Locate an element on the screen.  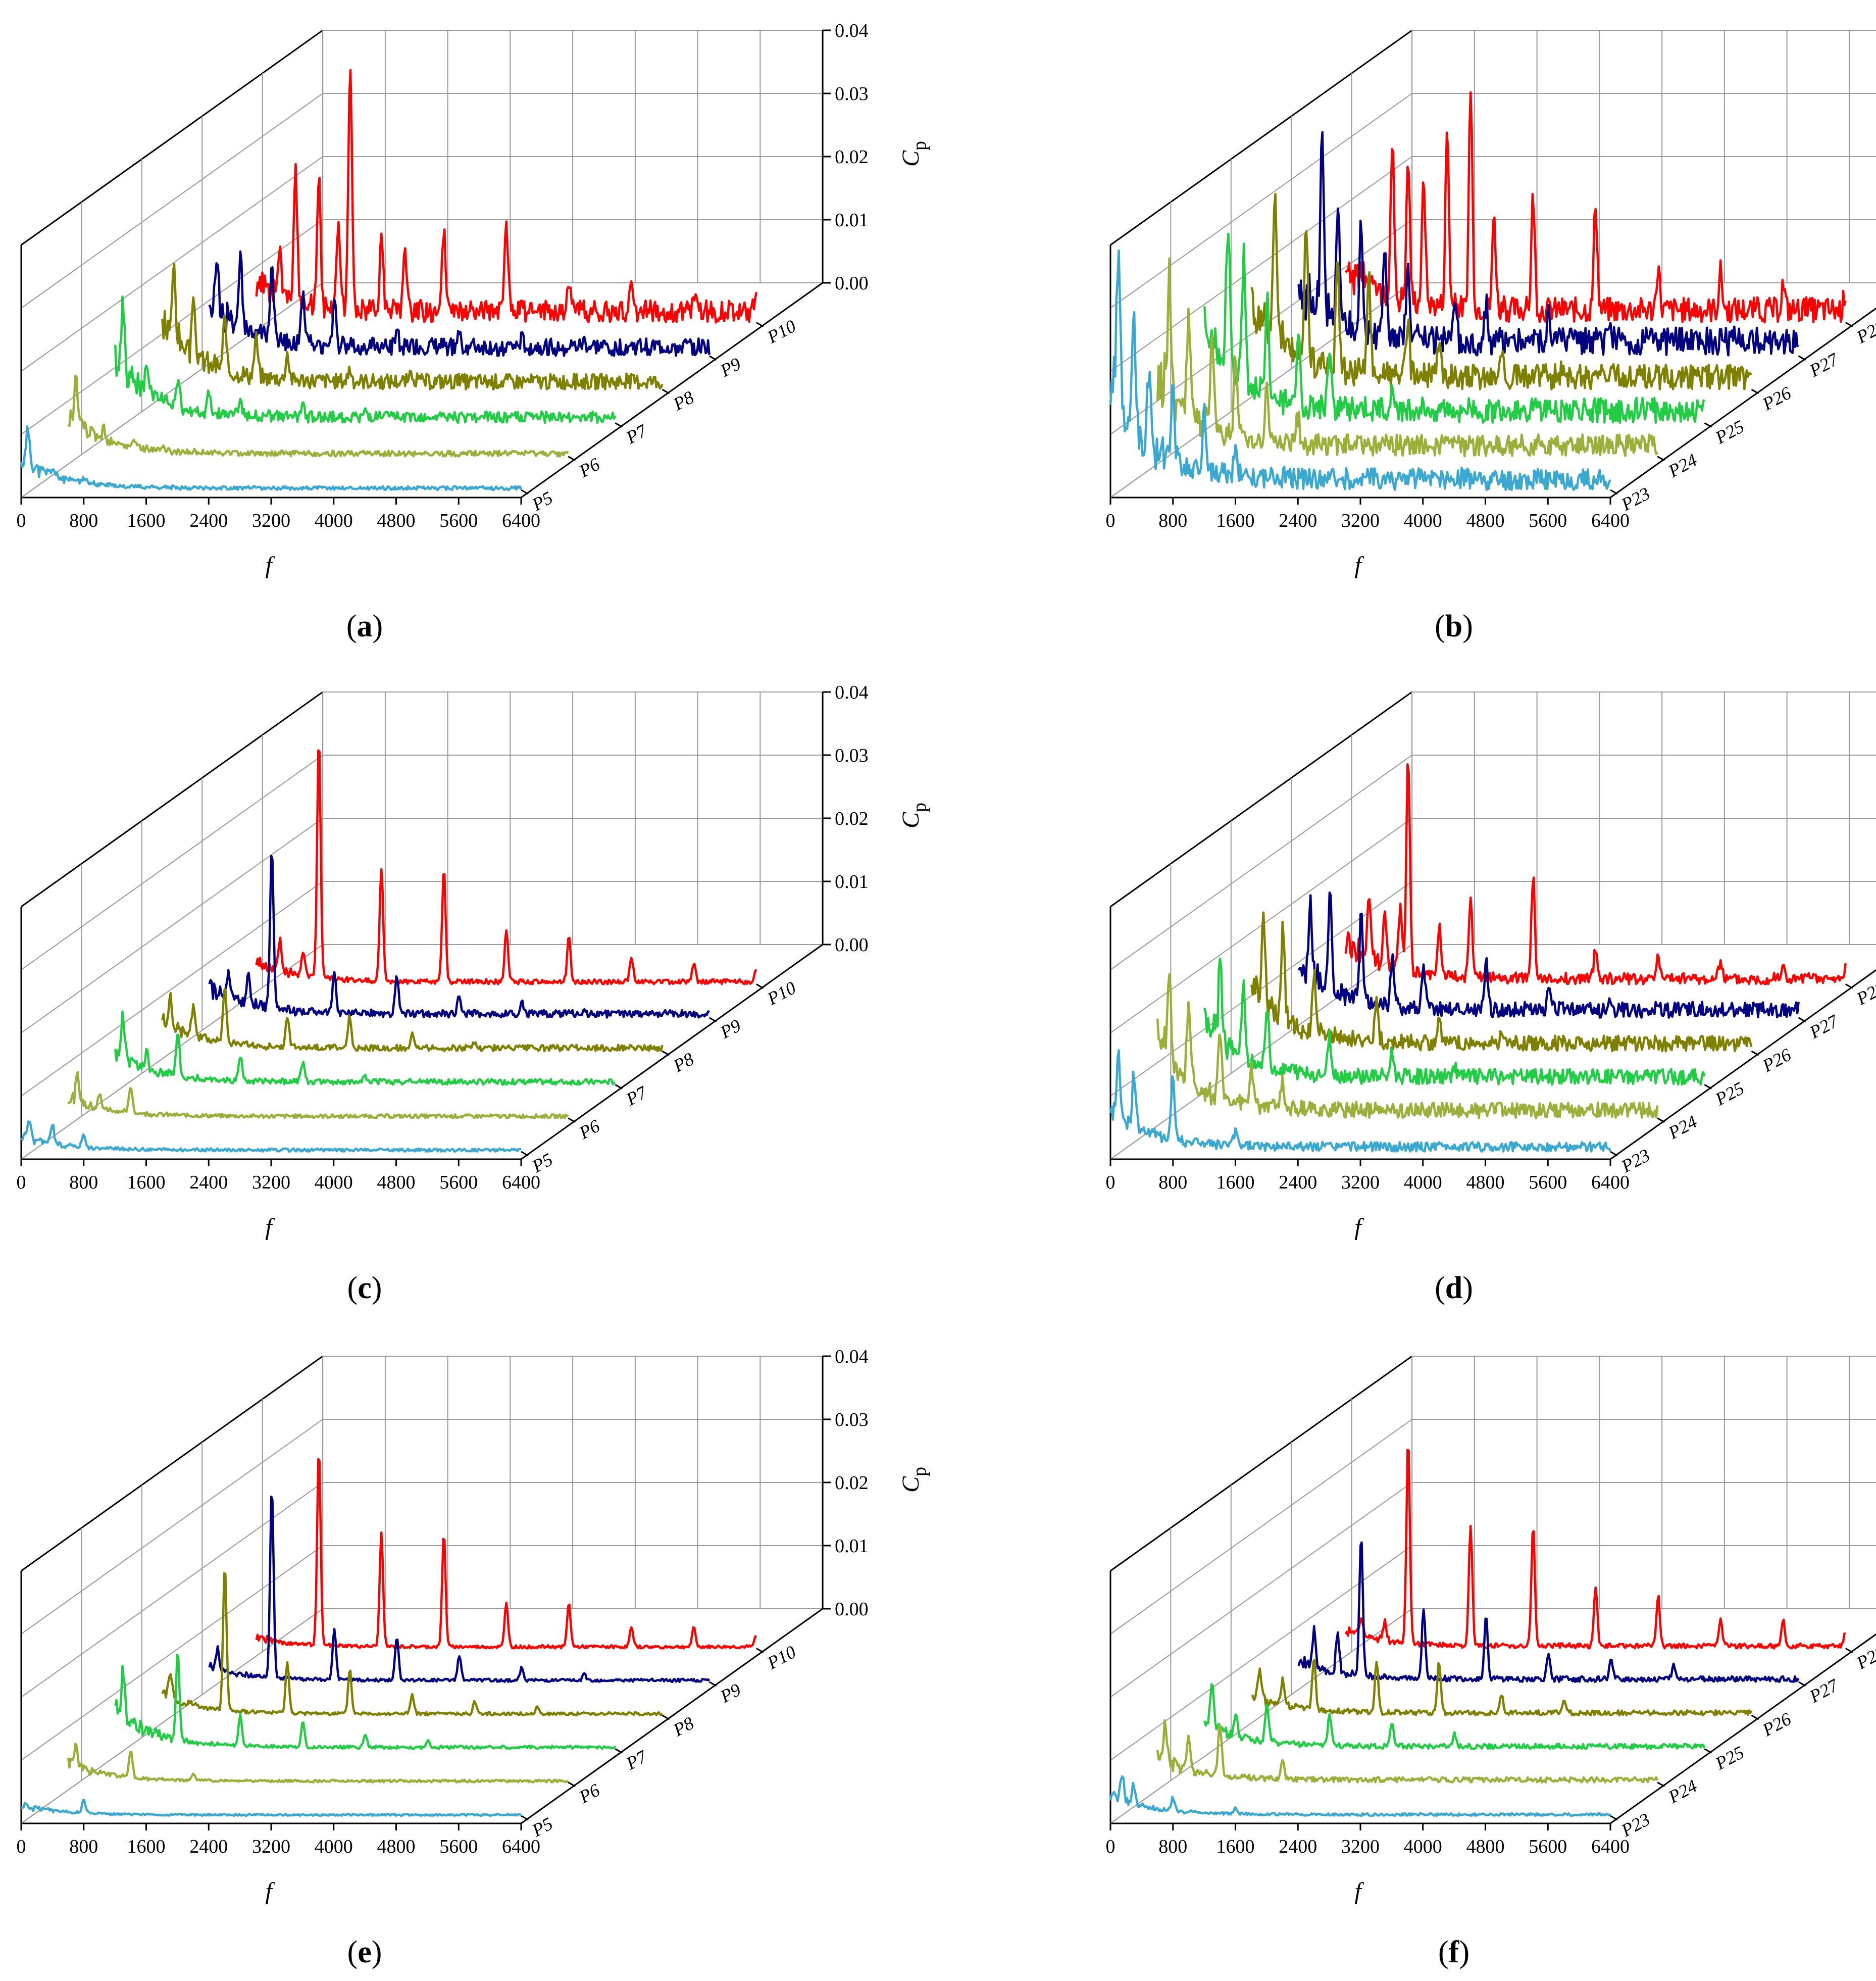
row-label: P27 is located at coordinates (1824, 1690).